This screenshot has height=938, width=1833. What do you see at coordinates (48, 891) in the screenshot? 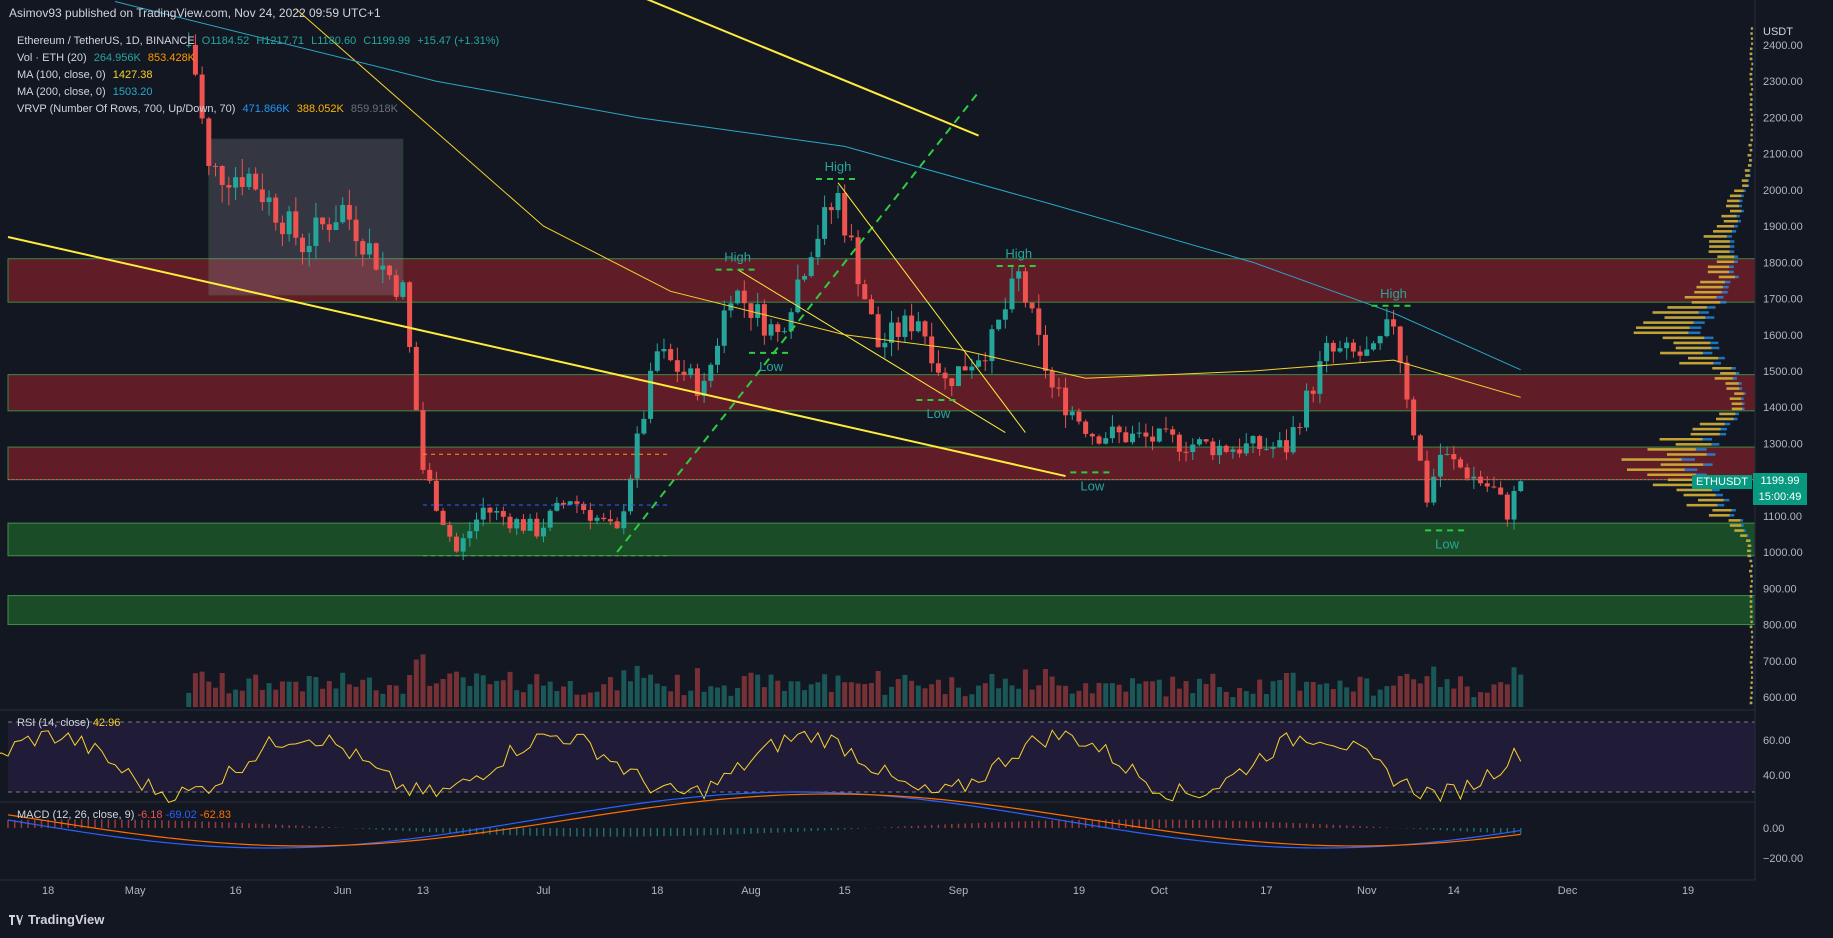
I see `time-tick-label: 18` at bounding box center [48, 891].